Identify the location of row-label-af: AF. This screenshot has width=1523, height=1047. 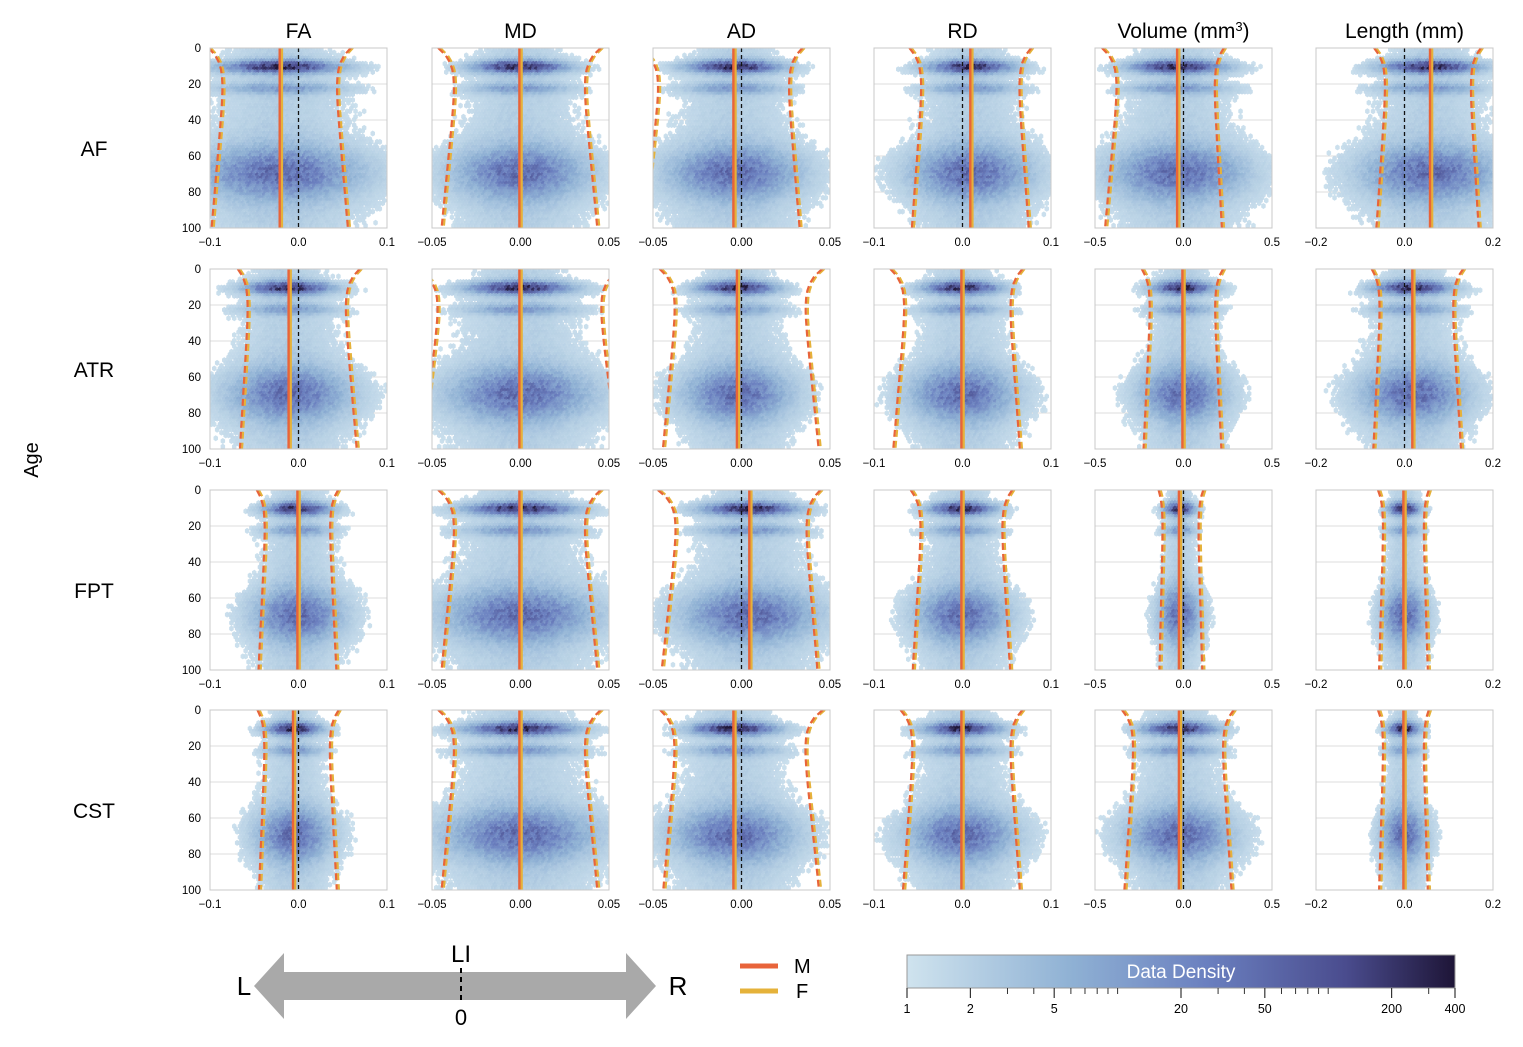
(94, 149).